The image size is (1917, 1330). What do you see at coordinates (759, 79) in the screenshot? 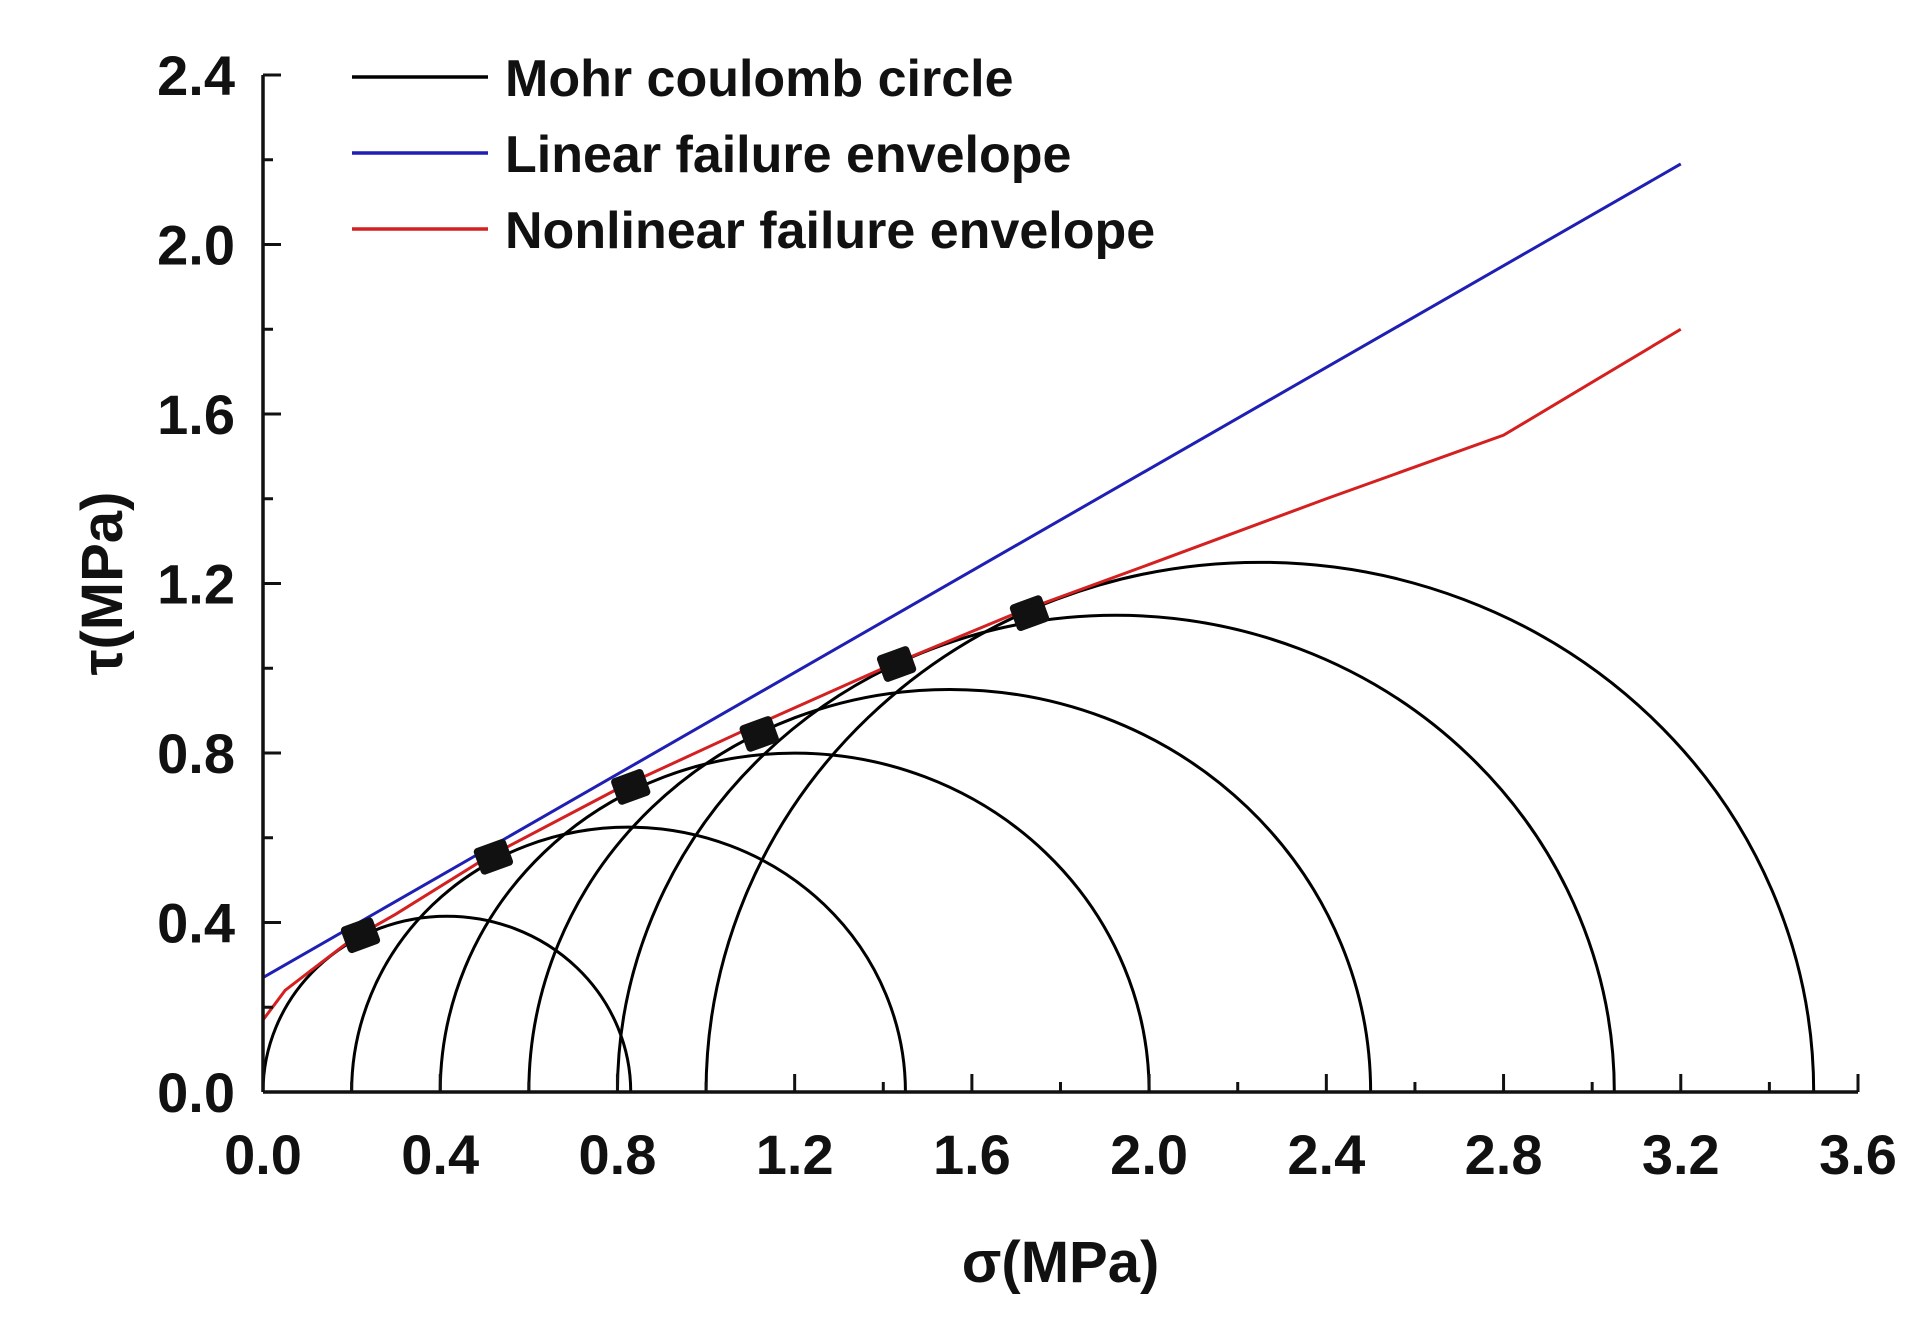
I see `legend-label: Mohr coulomb circle` at bounding box center [759, 79].